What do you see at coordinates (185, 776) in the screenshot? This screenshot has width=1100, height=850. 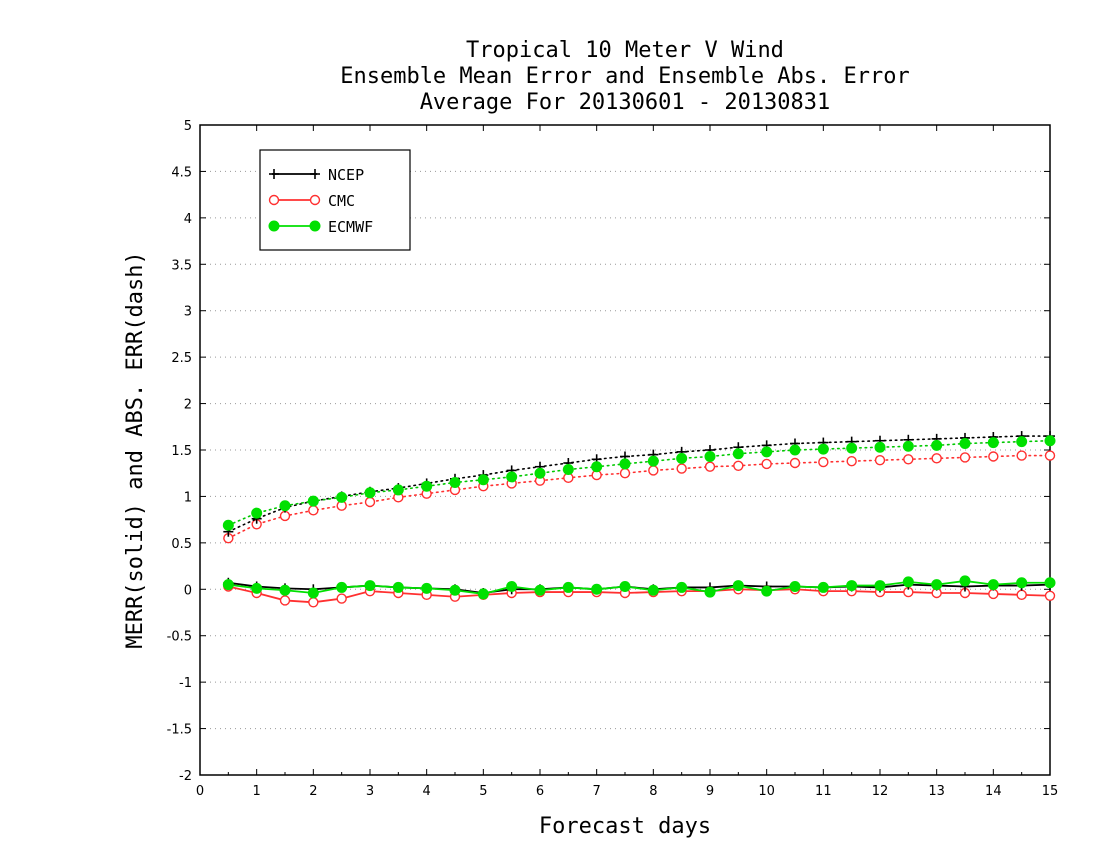 I see `y-tick-label: -2` at bounding box center [185, 776].